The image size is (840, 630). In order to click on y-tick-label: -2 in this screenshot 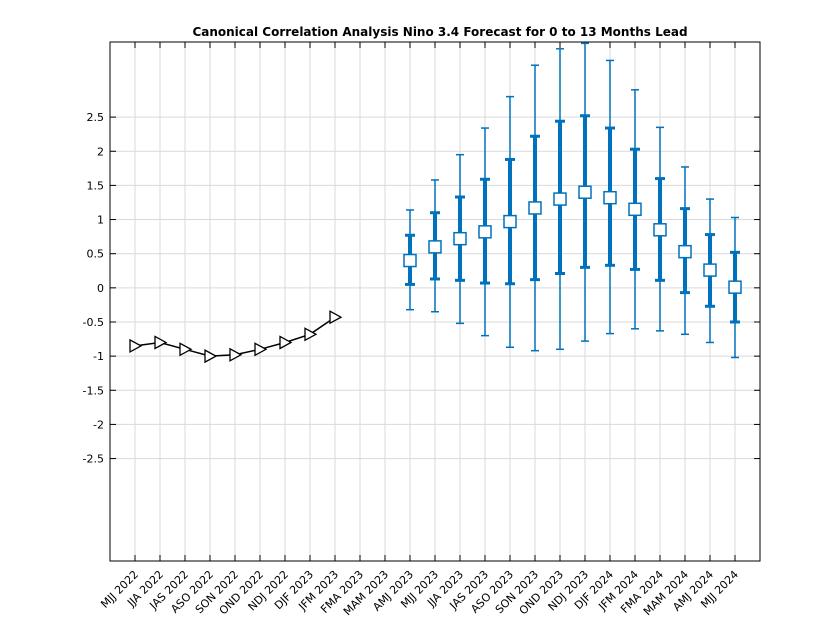, I will do `click(98, 424)`.